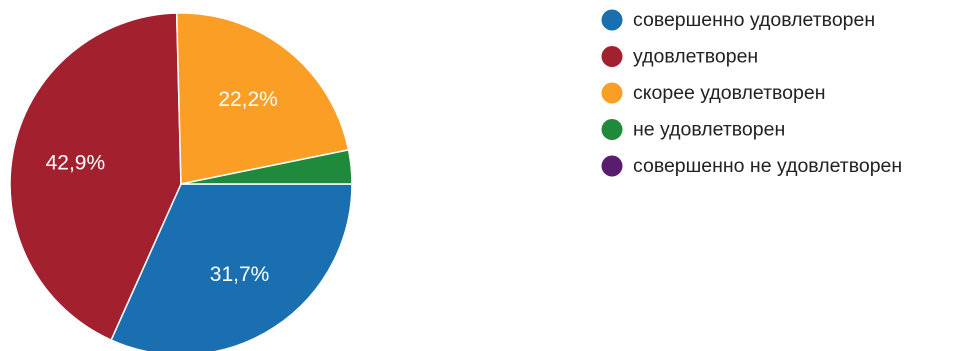  What do you see at coordinates (695, 57) in the screenshot?
I see `legend-label-2: удовлетворен` at bounding box center [695, 57].